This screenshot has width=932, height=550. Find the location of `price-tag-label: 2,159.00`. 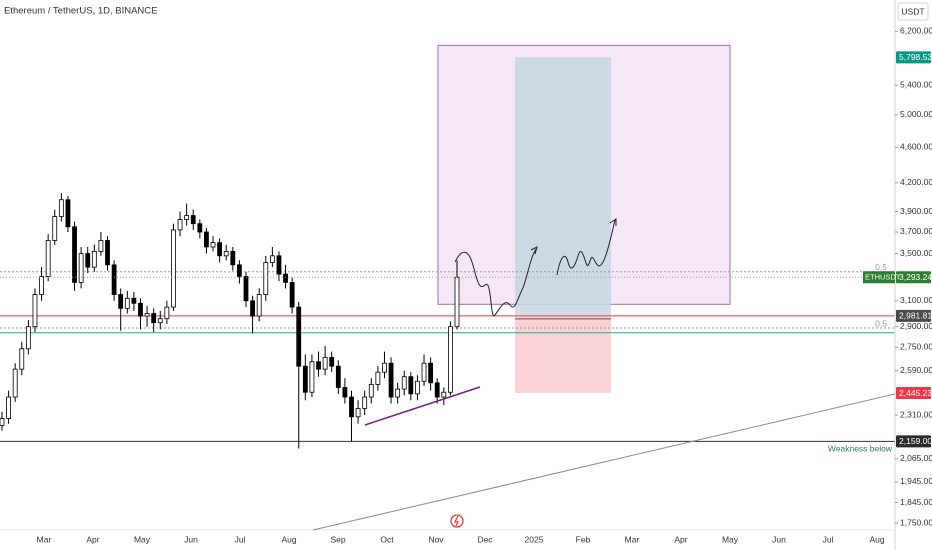

price-tag-label: 2,159.00 is located at coordinates (915, 441).